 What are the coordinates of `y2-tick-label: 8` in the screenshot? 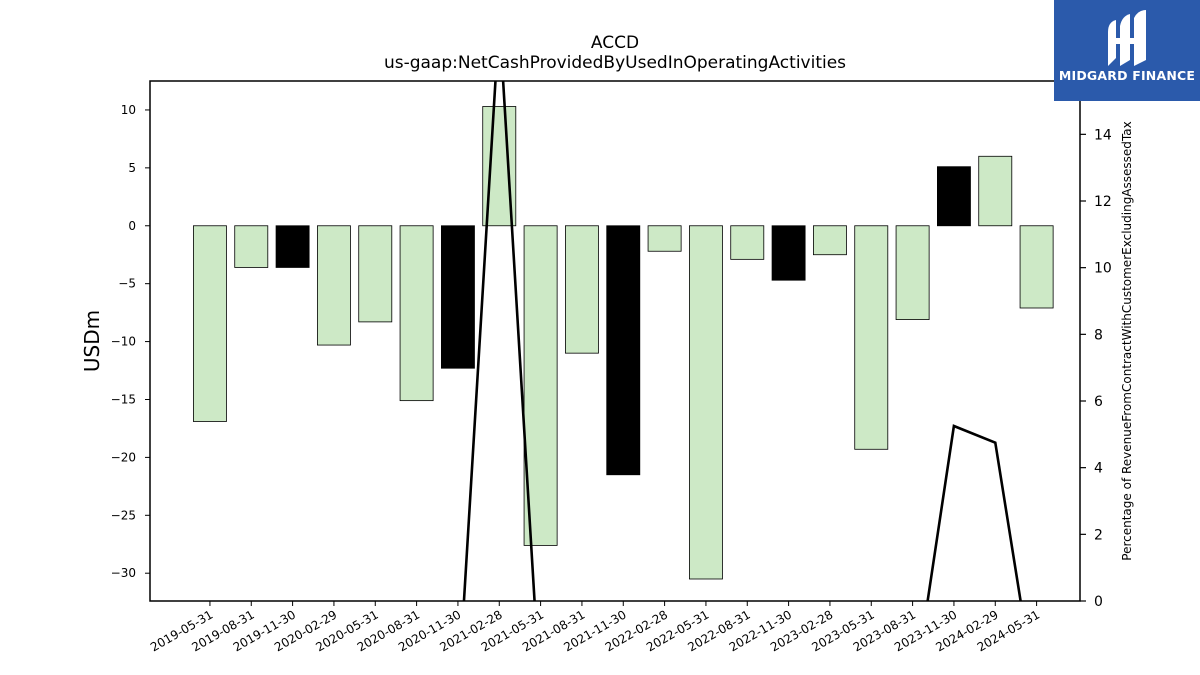 It's located at (1098, 335).